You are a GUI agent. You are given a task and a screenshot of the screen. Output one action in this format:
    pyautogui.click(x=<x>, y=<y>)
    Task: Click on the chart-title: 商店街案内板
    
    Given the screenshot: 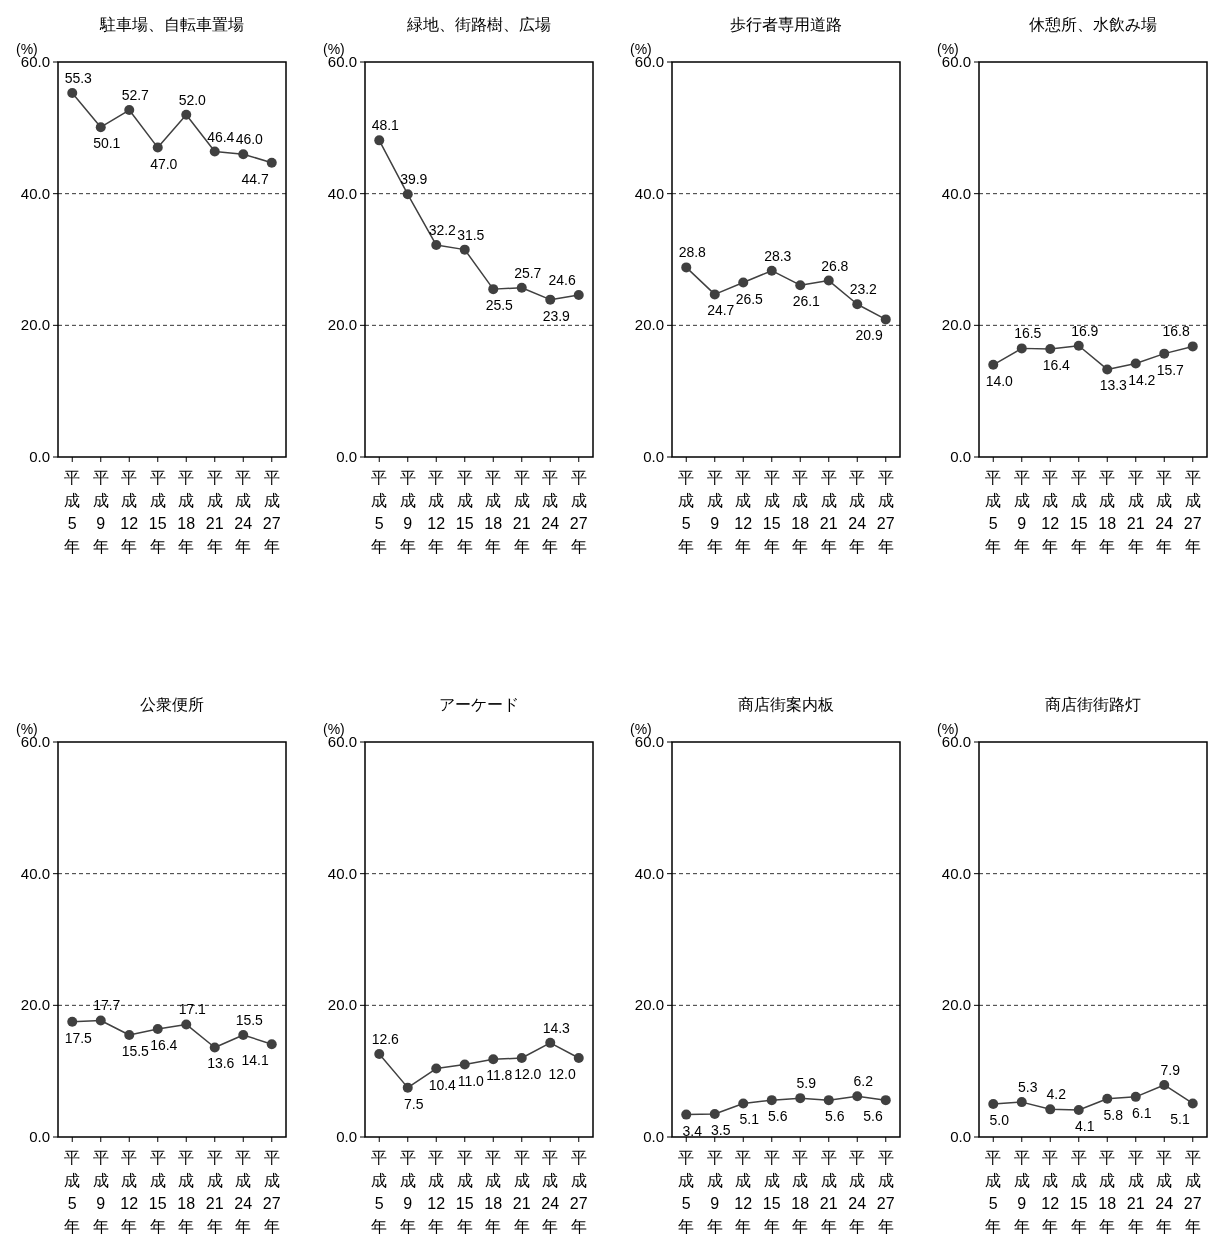 What is the action you would take?
    pyautogui.click(x=786, y=704)
    